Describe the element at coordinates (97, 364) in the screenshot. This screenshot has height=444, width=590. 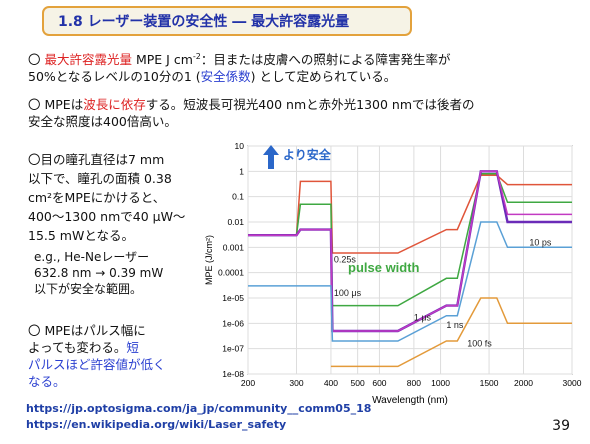
I see `pulse-blue-line: パルスほど許容値が低く` at that location.